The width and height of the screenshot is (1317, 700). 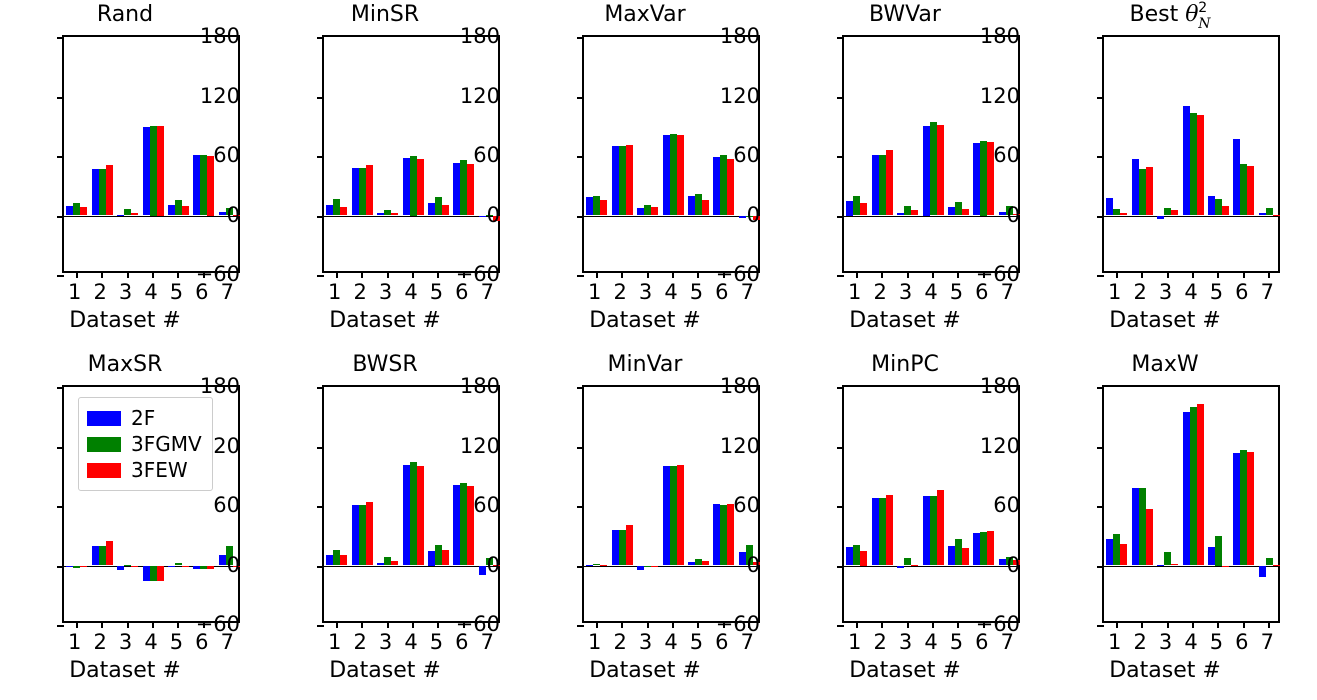 I want to click on x-tick-label: 2, so click(x=1140, y=292).